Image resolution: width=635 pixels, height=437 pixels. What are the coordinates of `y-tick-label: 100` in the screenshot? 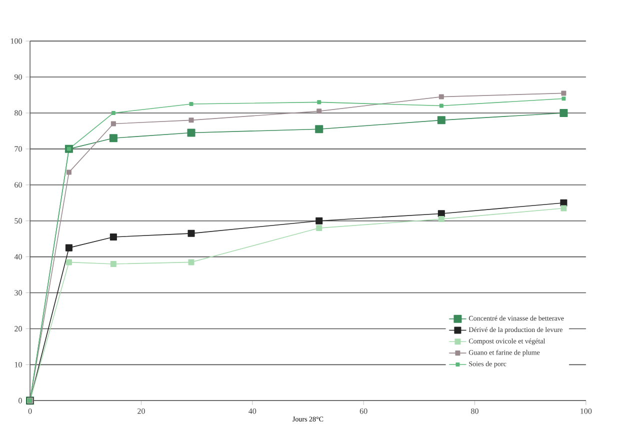 It's located at (16, 41).